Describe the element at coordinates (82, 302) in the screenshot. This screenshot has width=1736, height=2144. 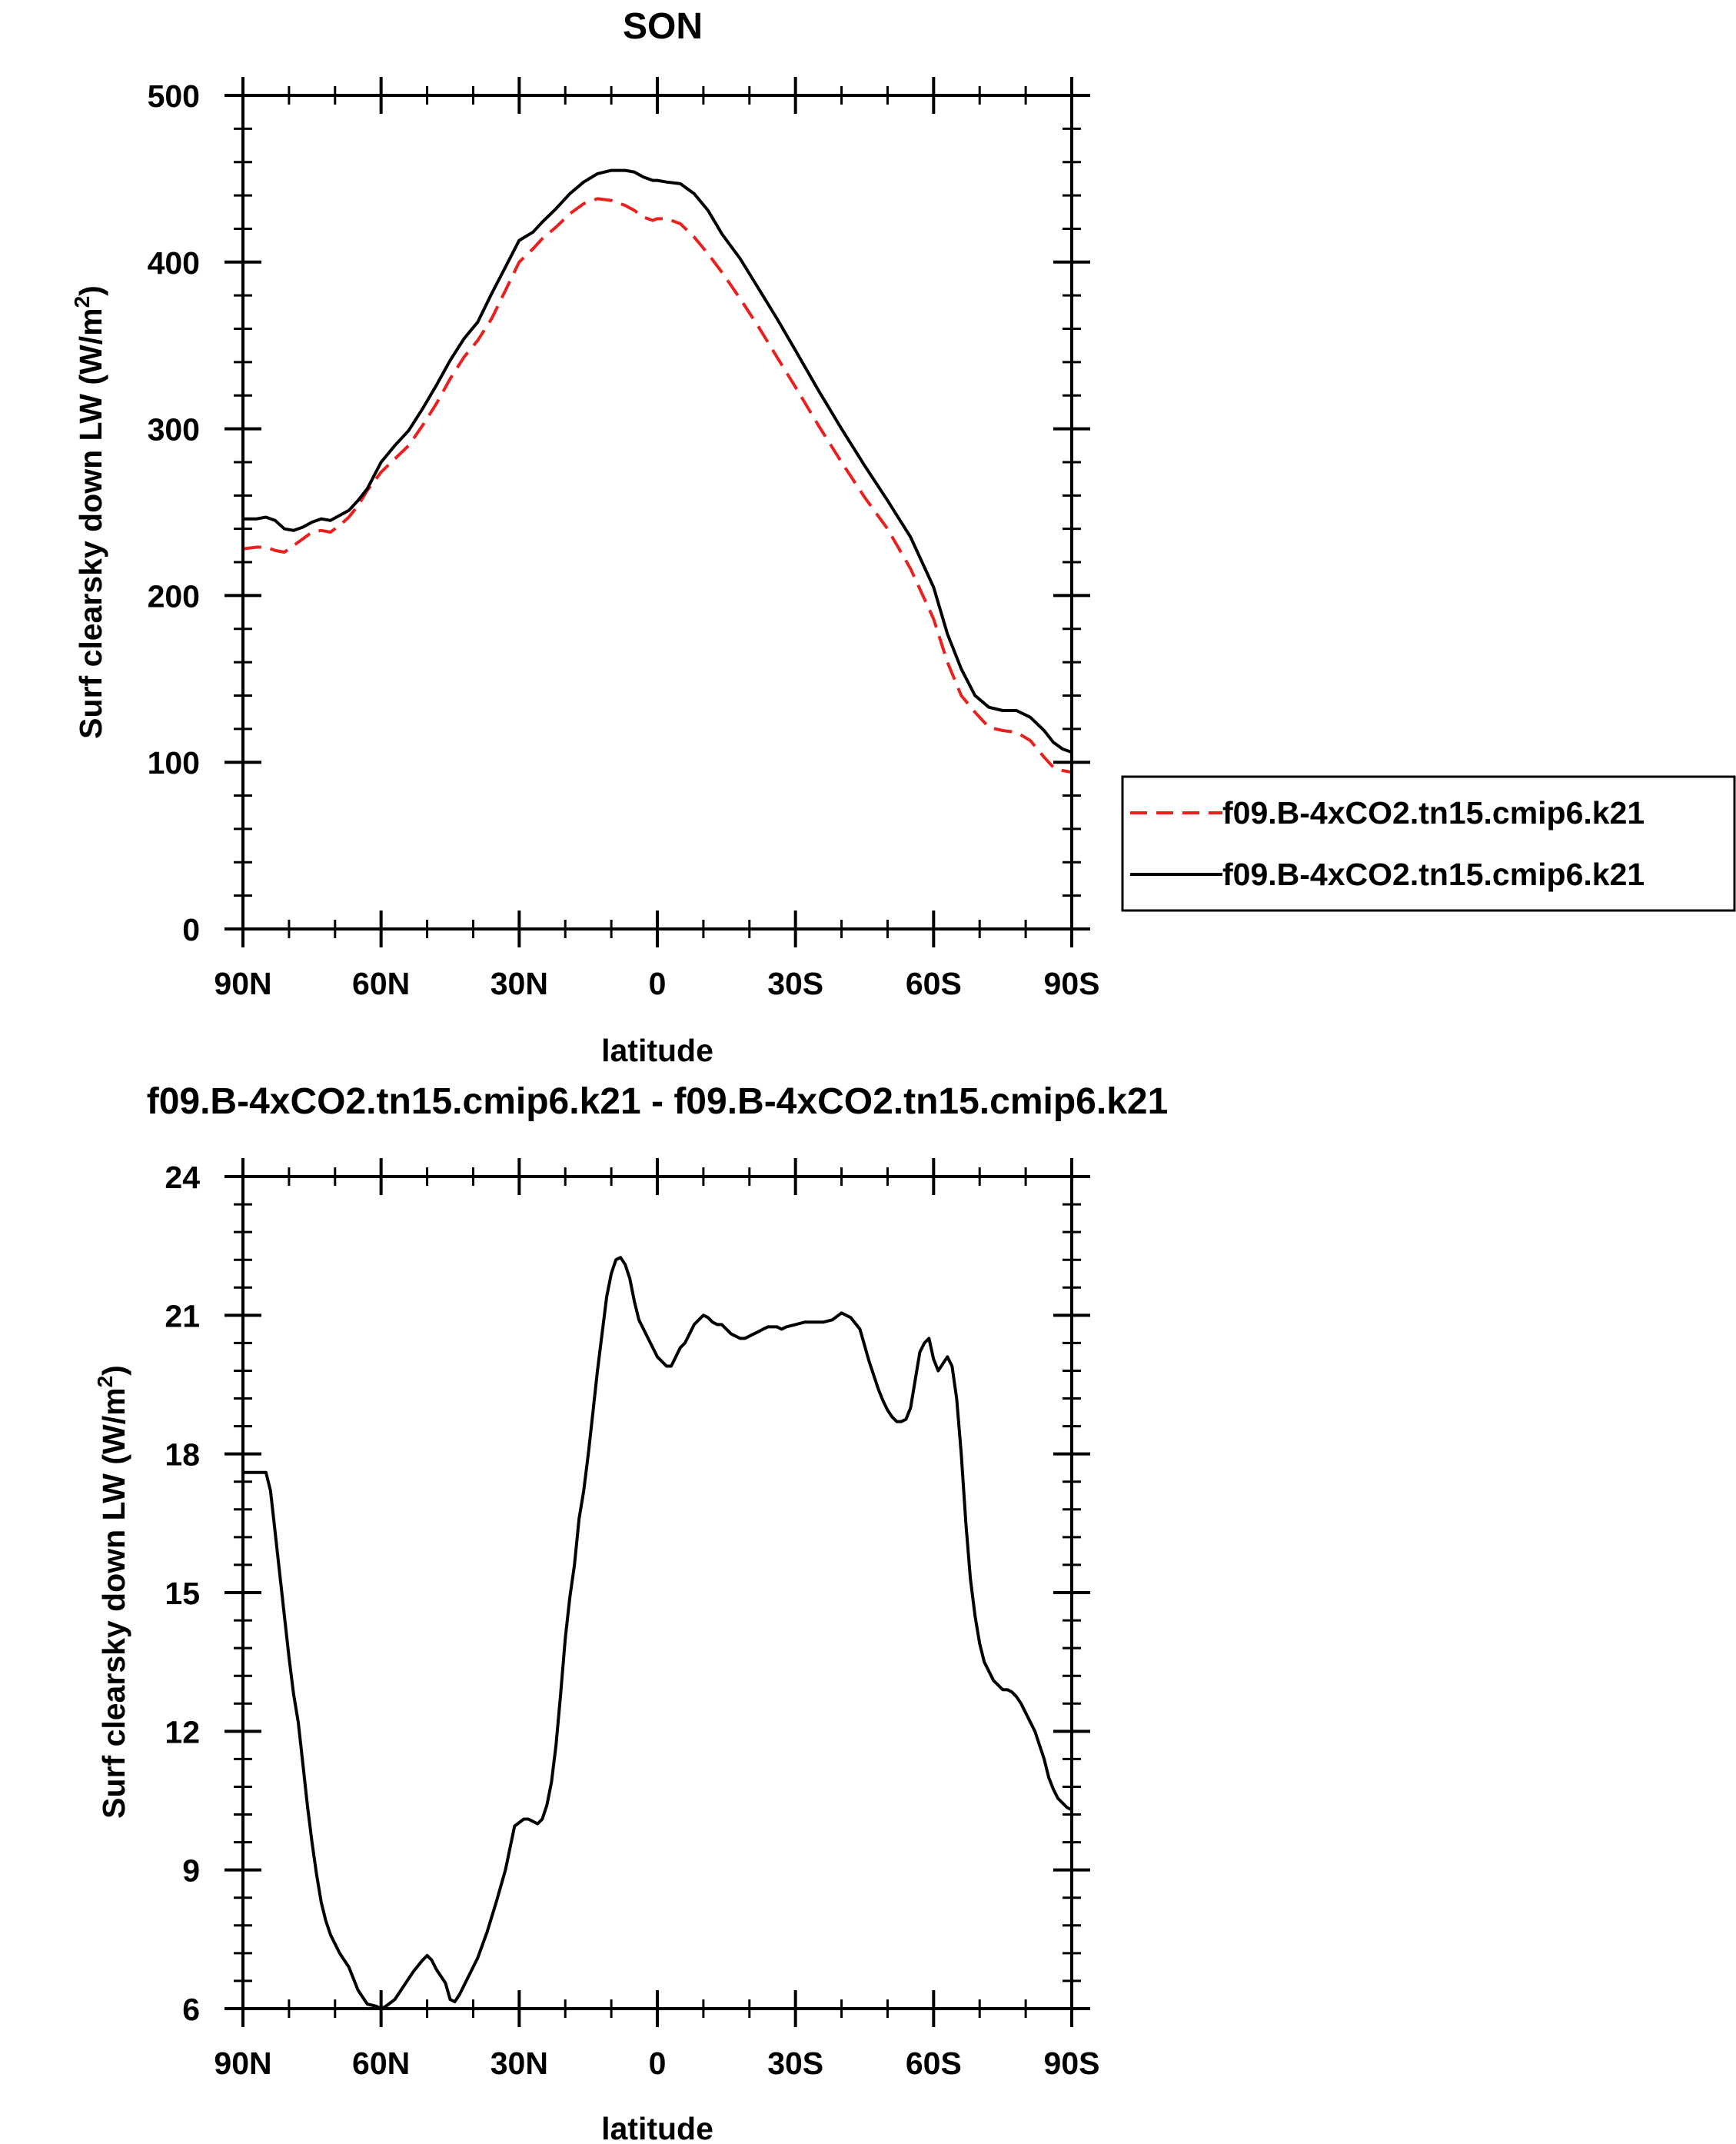
I see `top-y-axis-label-sup: 2` at that location.